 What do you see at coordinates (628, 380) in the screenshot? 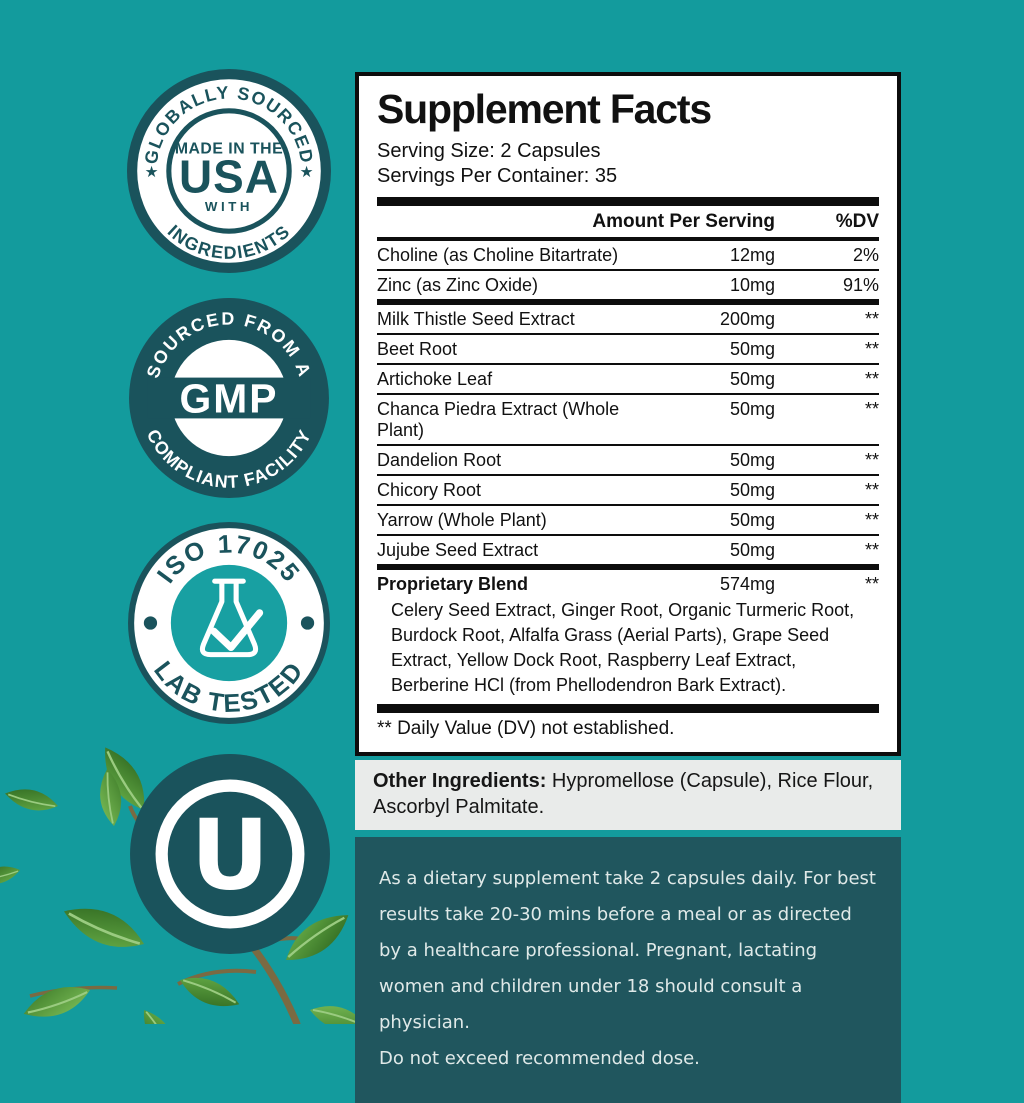
I see `table-row: Artichoke Leaf 50mg **` at bounding box center [628, 380].